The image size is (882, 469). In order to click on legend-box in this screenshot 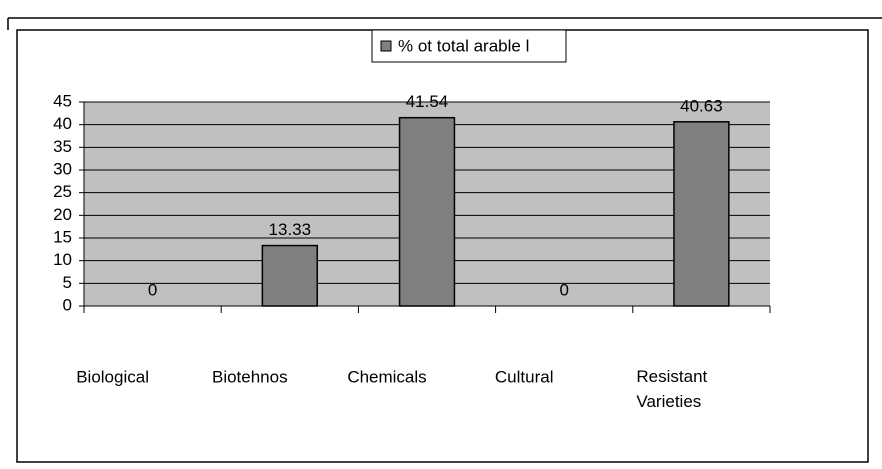, I will do `click(469, 46)`.